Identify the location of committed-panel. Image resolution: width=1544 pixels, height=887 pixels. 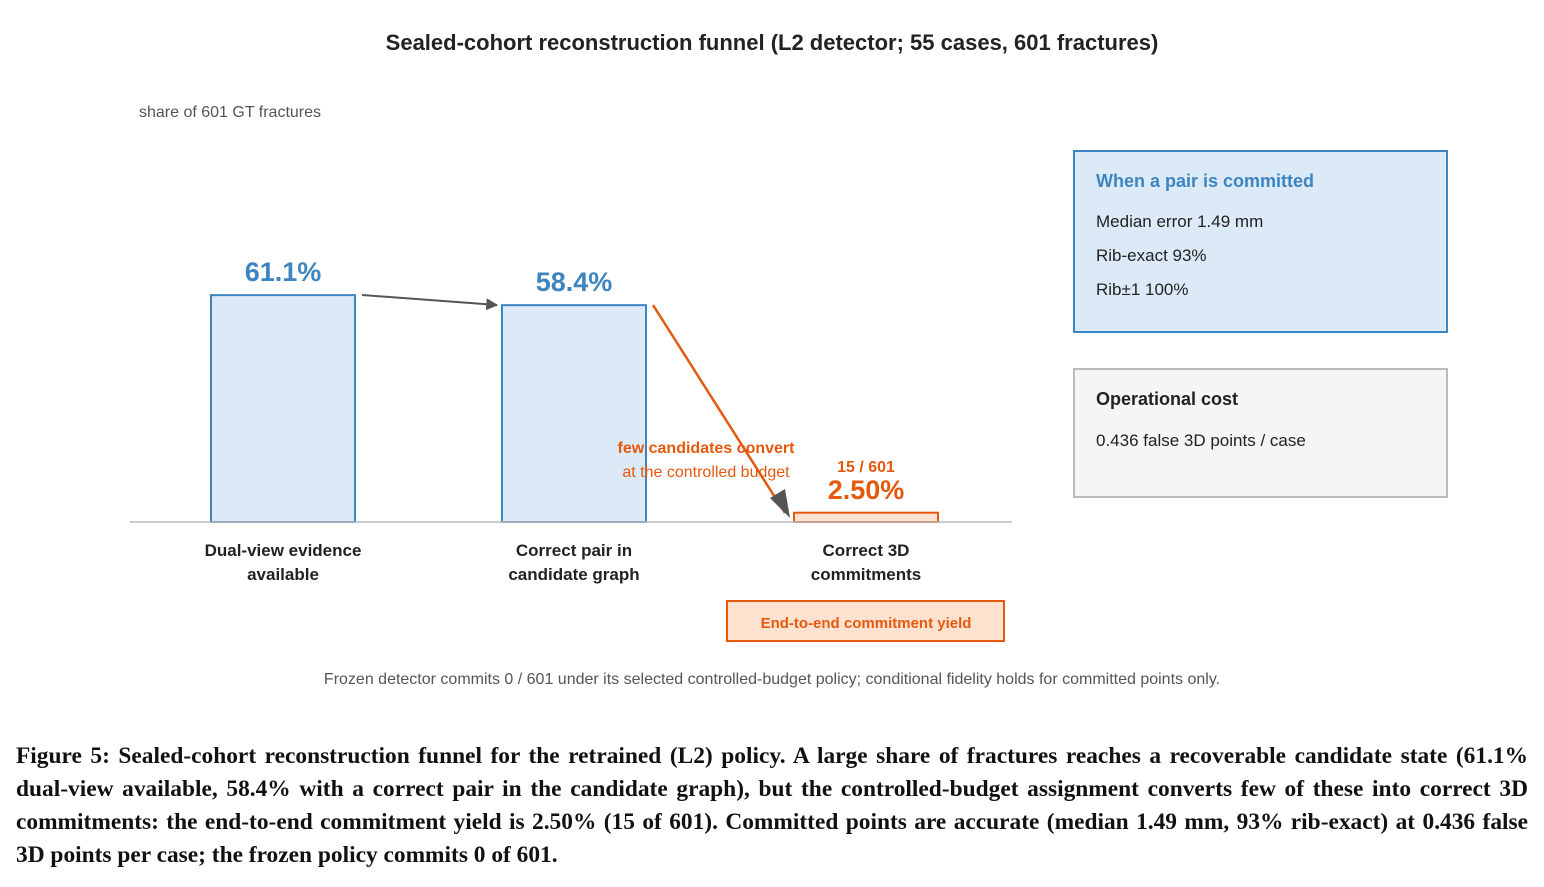
(1260, 241).